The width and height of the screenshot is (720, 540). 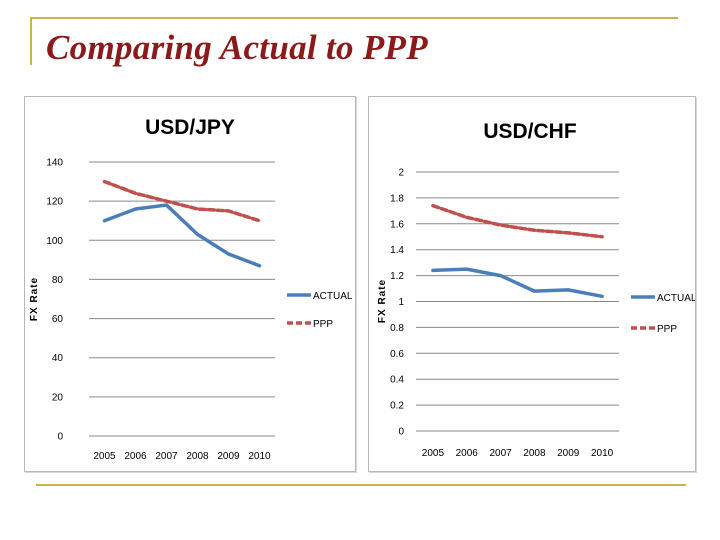 What do you see at coordinates (397, 328) in the screenshot?
I see `y-tick-label: 0.8` at bounding box center [397, 328].